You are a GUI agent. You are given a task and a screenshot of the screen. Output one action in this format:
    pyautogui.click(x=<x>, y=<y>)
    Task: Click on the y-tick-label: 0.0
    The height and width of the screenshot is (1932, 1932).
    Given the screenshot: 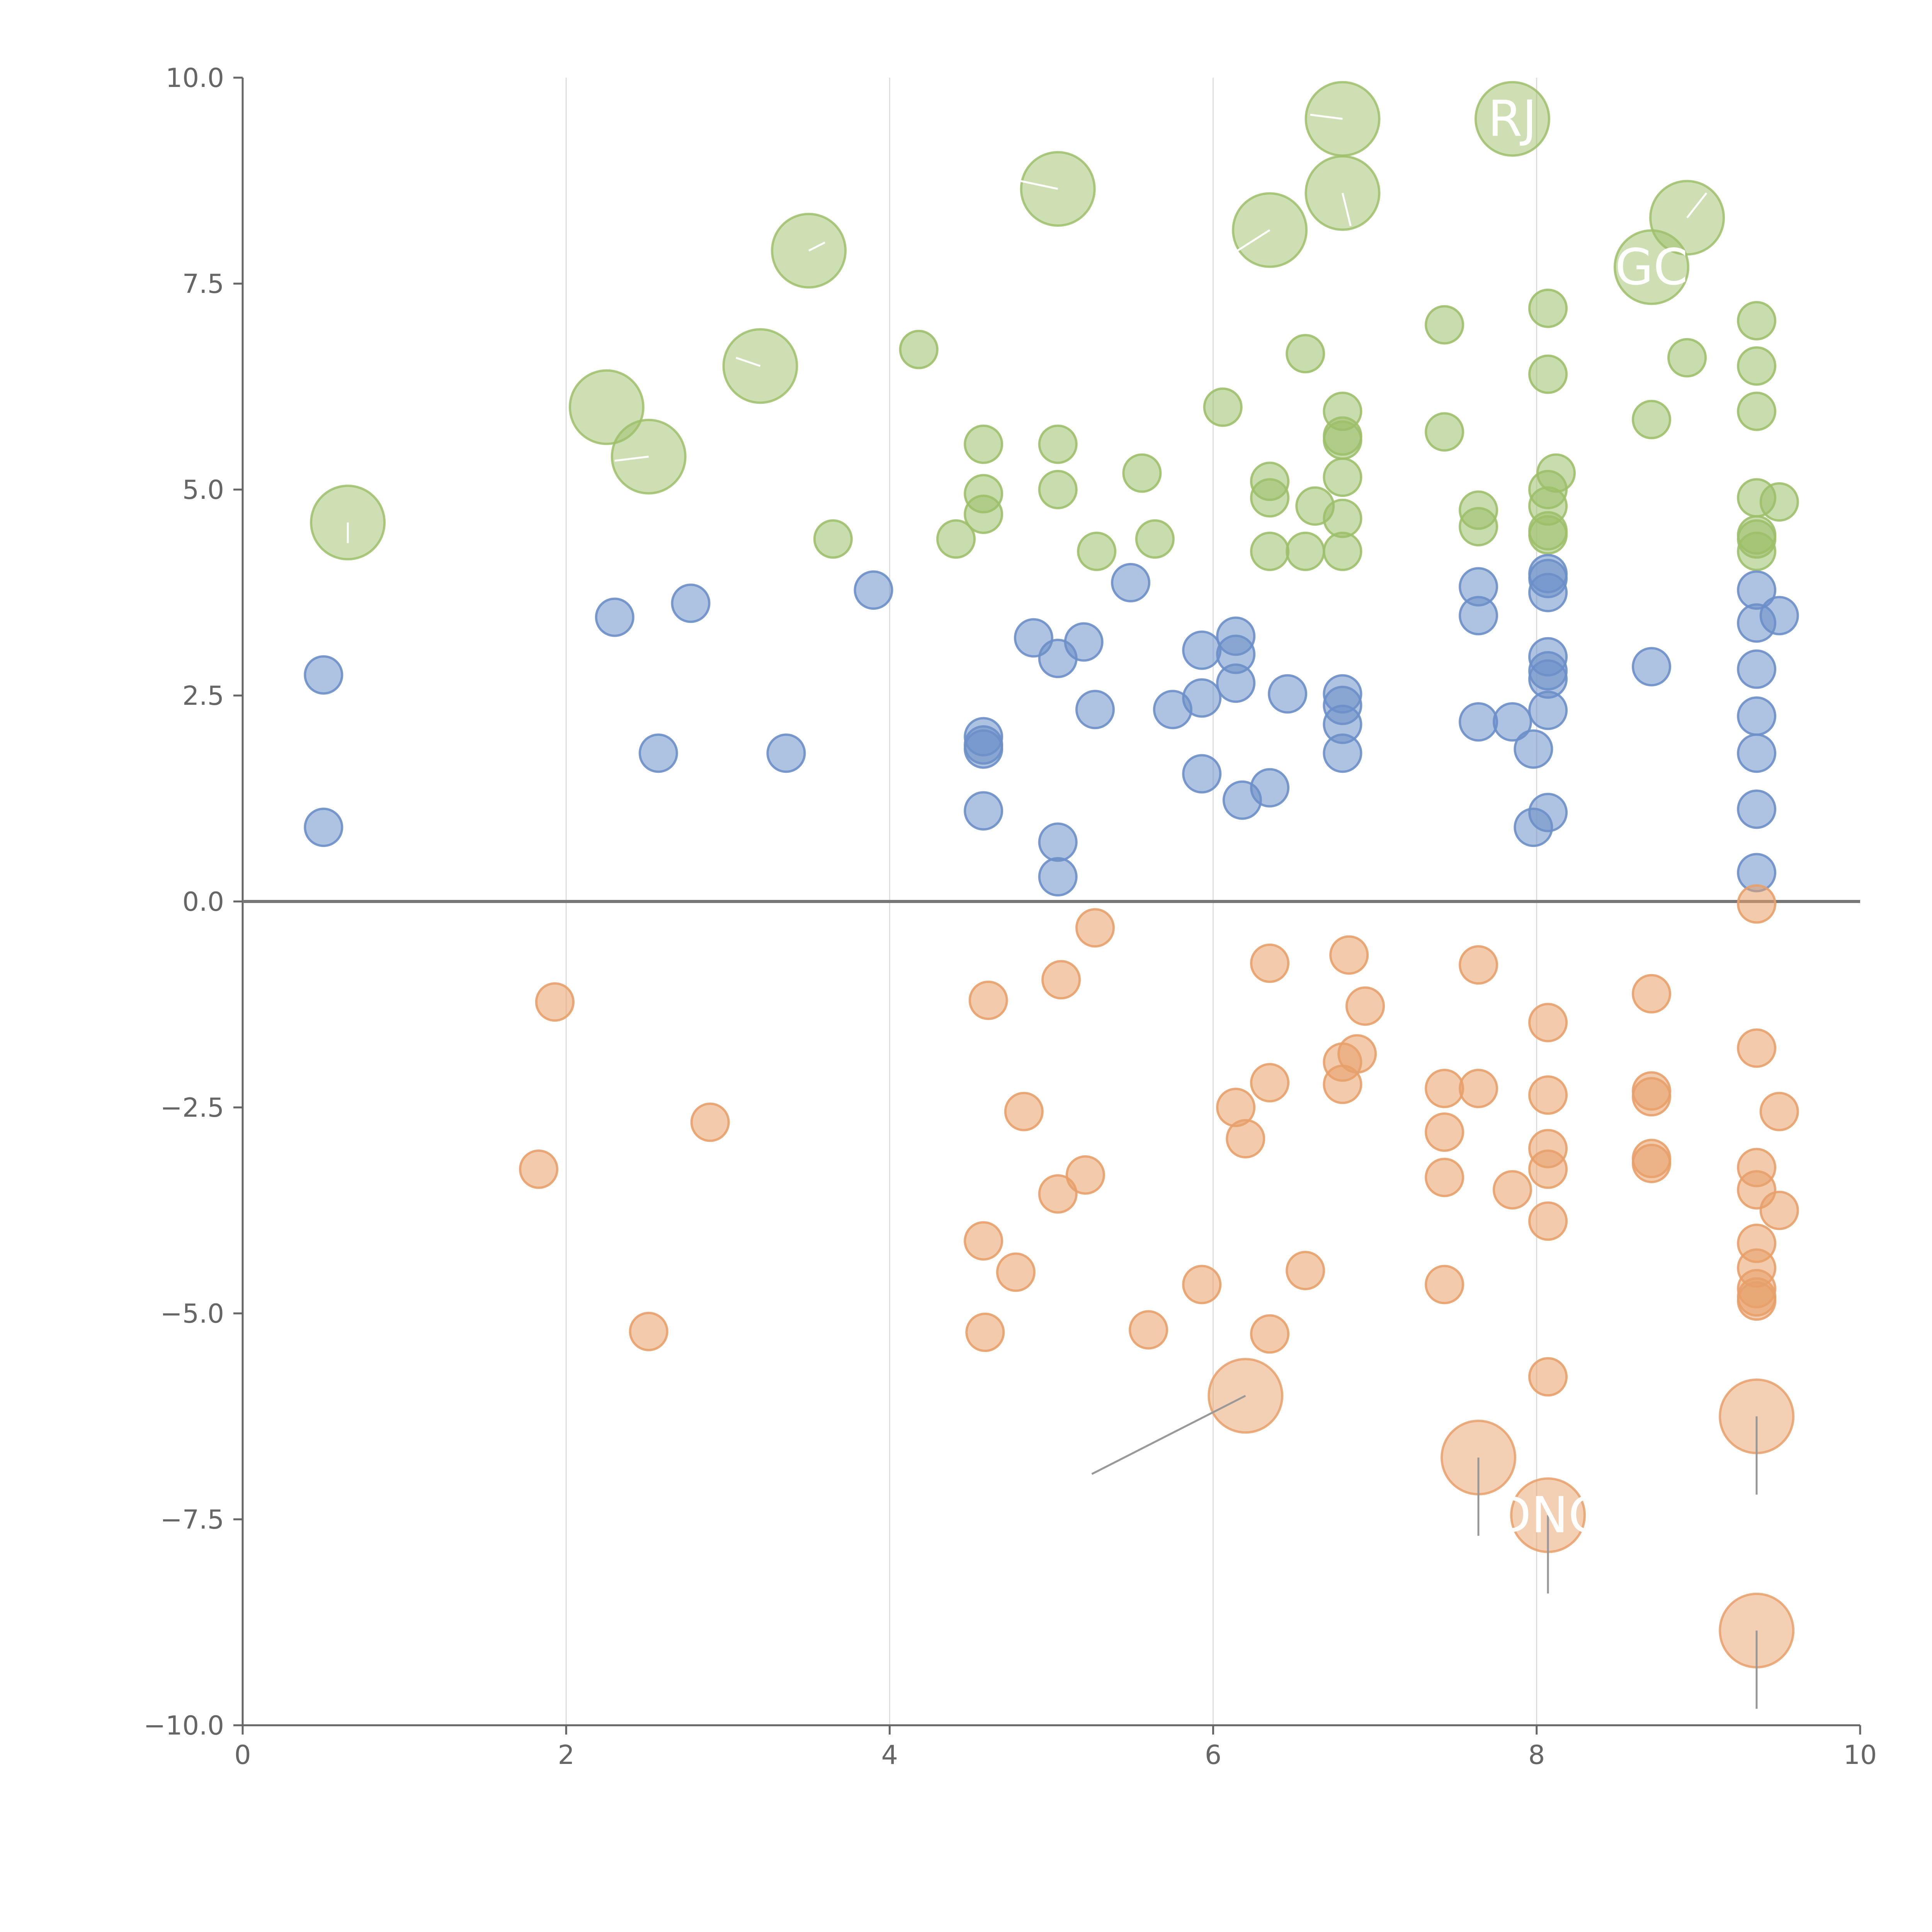 What is the action you would take?
    pyautogui.click(x=203, y=902)
    